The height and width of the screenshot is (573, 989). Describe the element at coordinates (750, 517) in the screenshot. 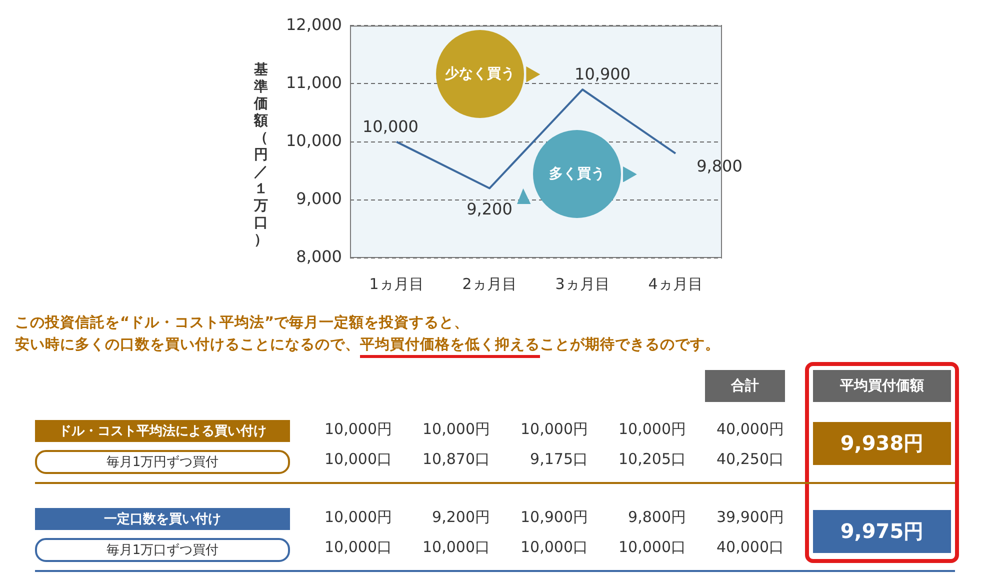

I see `text: 39,900円` at that location.